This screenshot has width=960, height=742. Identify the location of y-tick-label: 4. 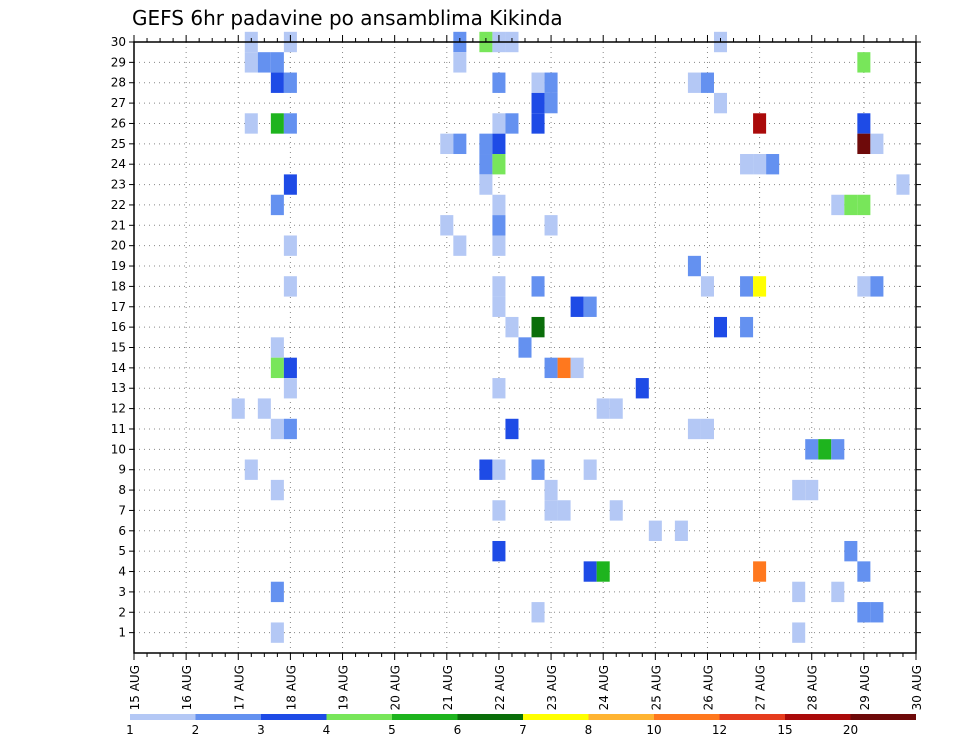
(122, 572).